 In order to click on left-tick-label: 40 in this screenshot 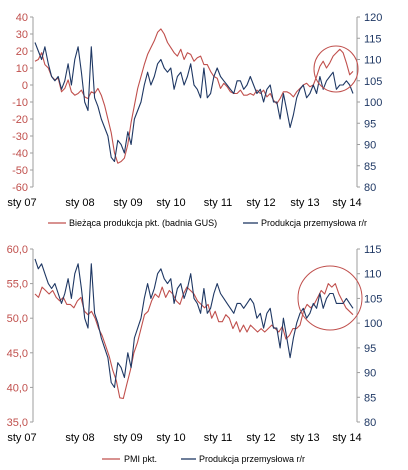, I will do `click(22, 18)`.